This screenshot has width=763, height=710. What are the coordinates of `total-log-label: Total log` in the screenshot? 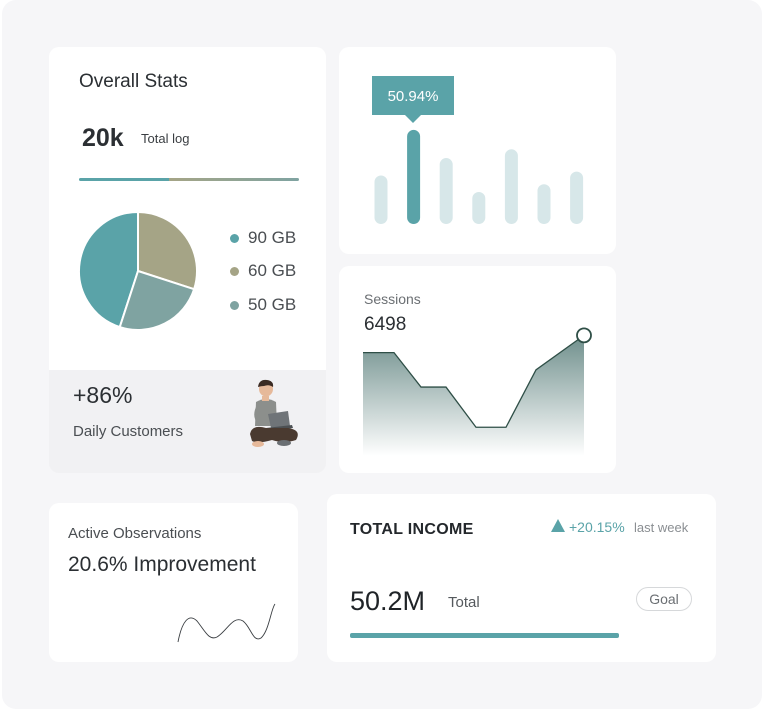 It's located at (165, 138).